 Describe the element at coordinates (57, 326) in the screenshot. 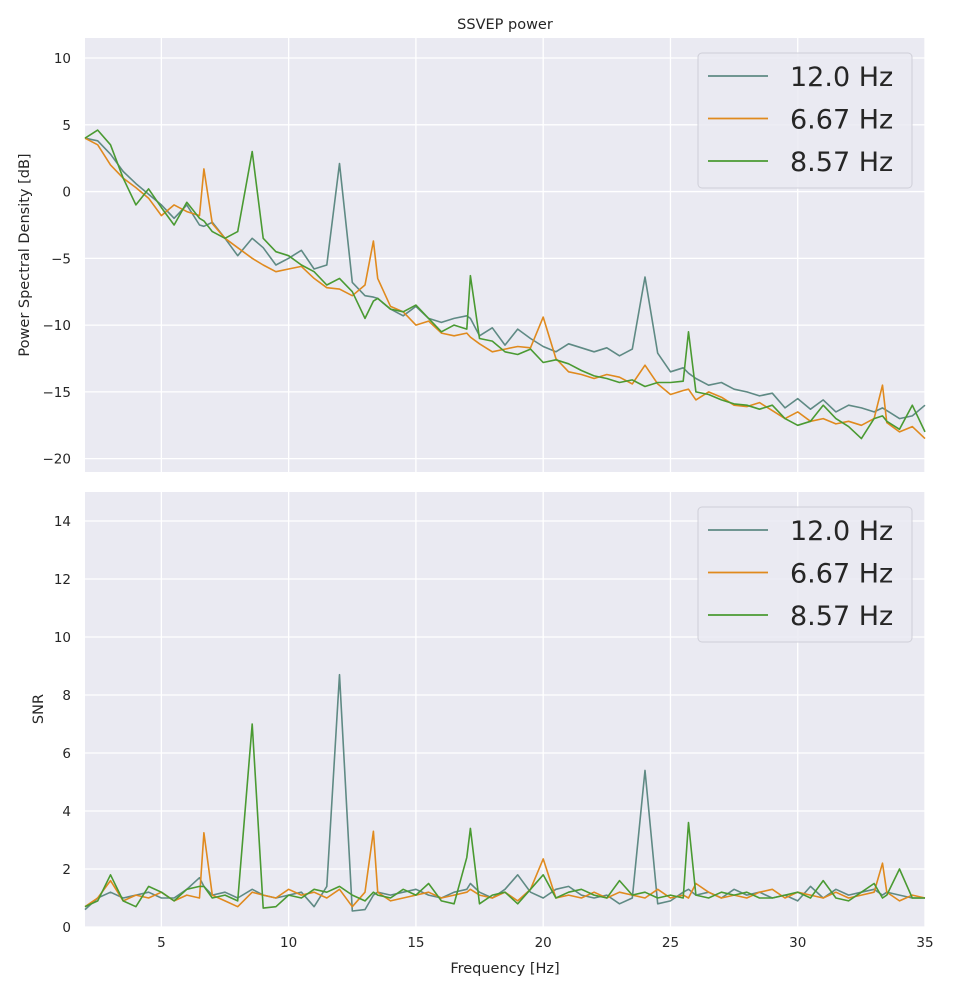

I see `y-tick-label: −10` at that location.